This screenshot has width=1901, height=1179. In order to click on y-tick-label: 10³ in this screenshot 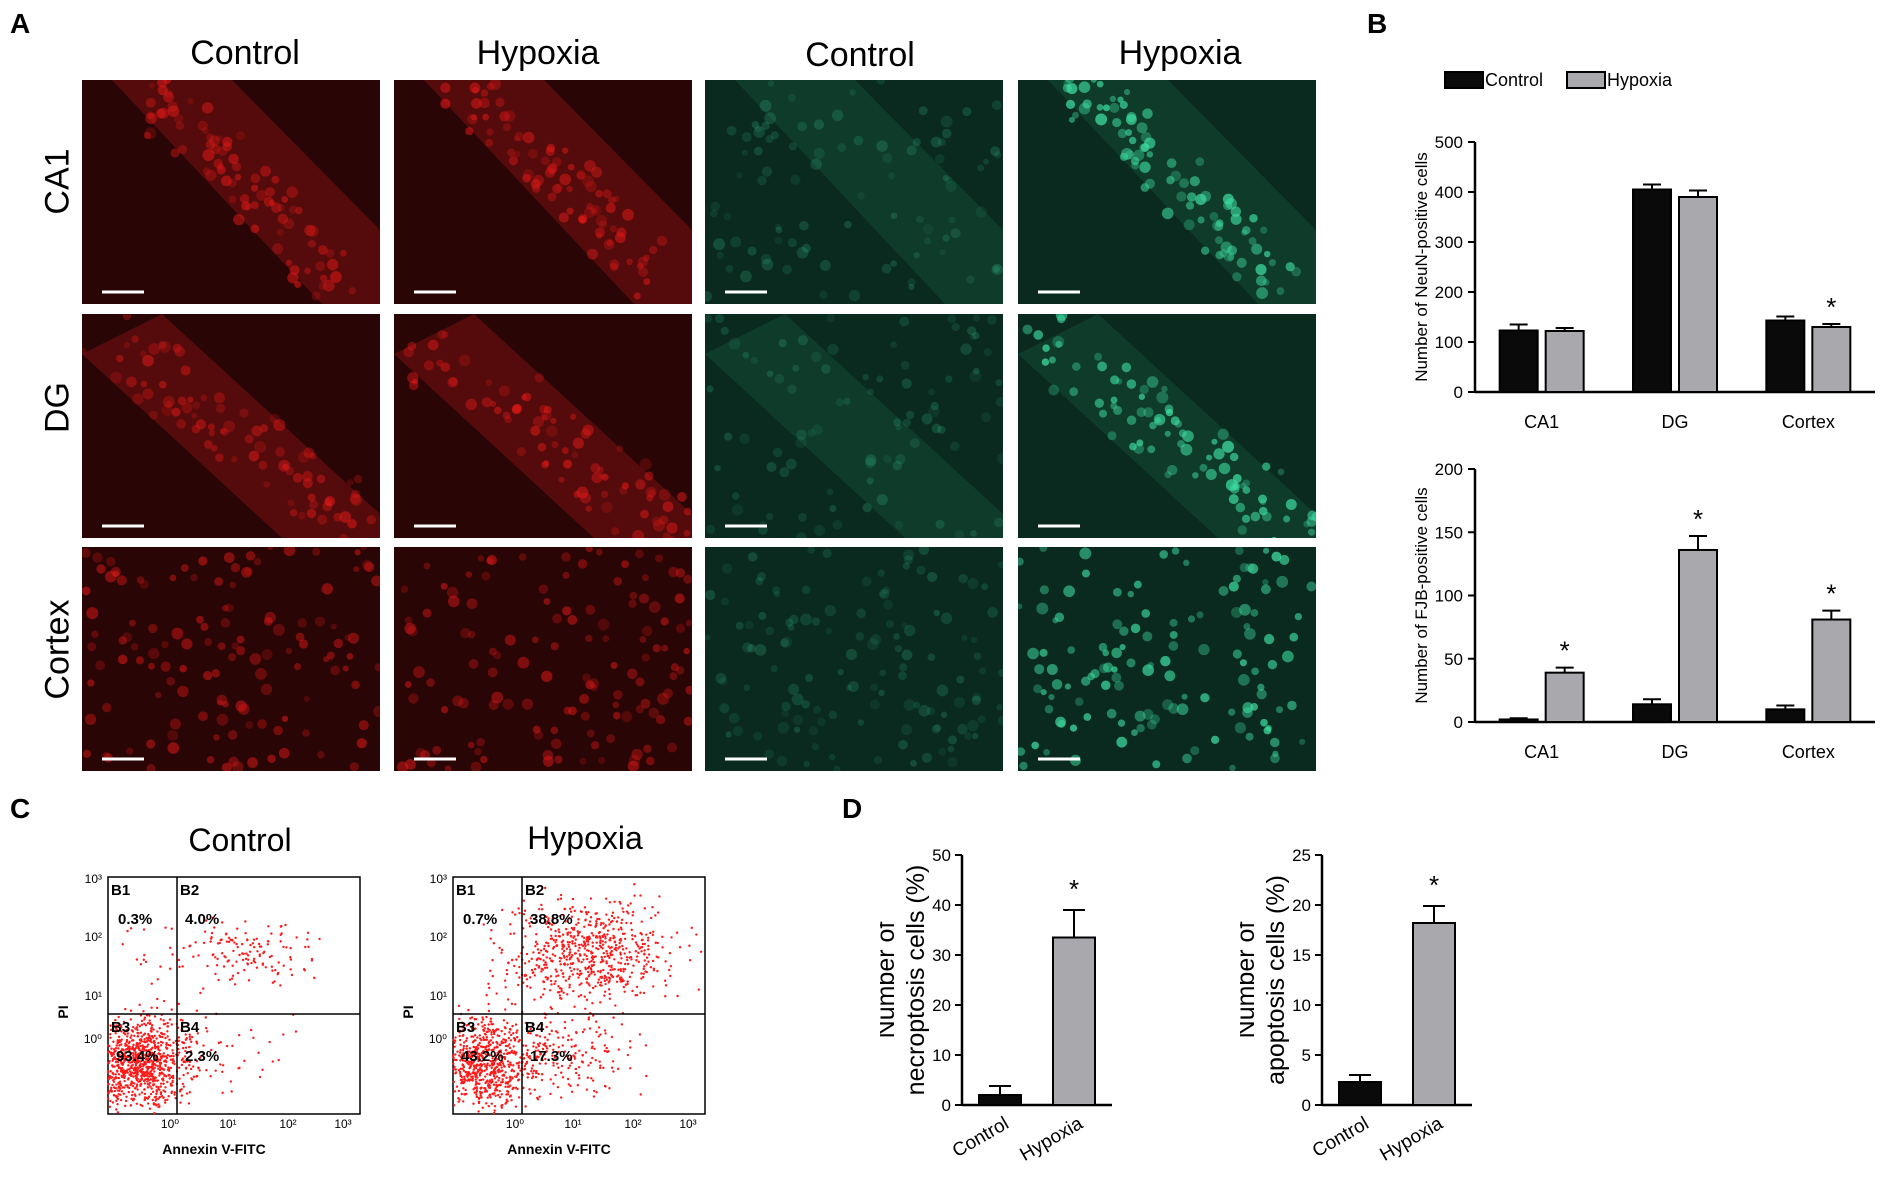, I will do `click(93, 879)`.